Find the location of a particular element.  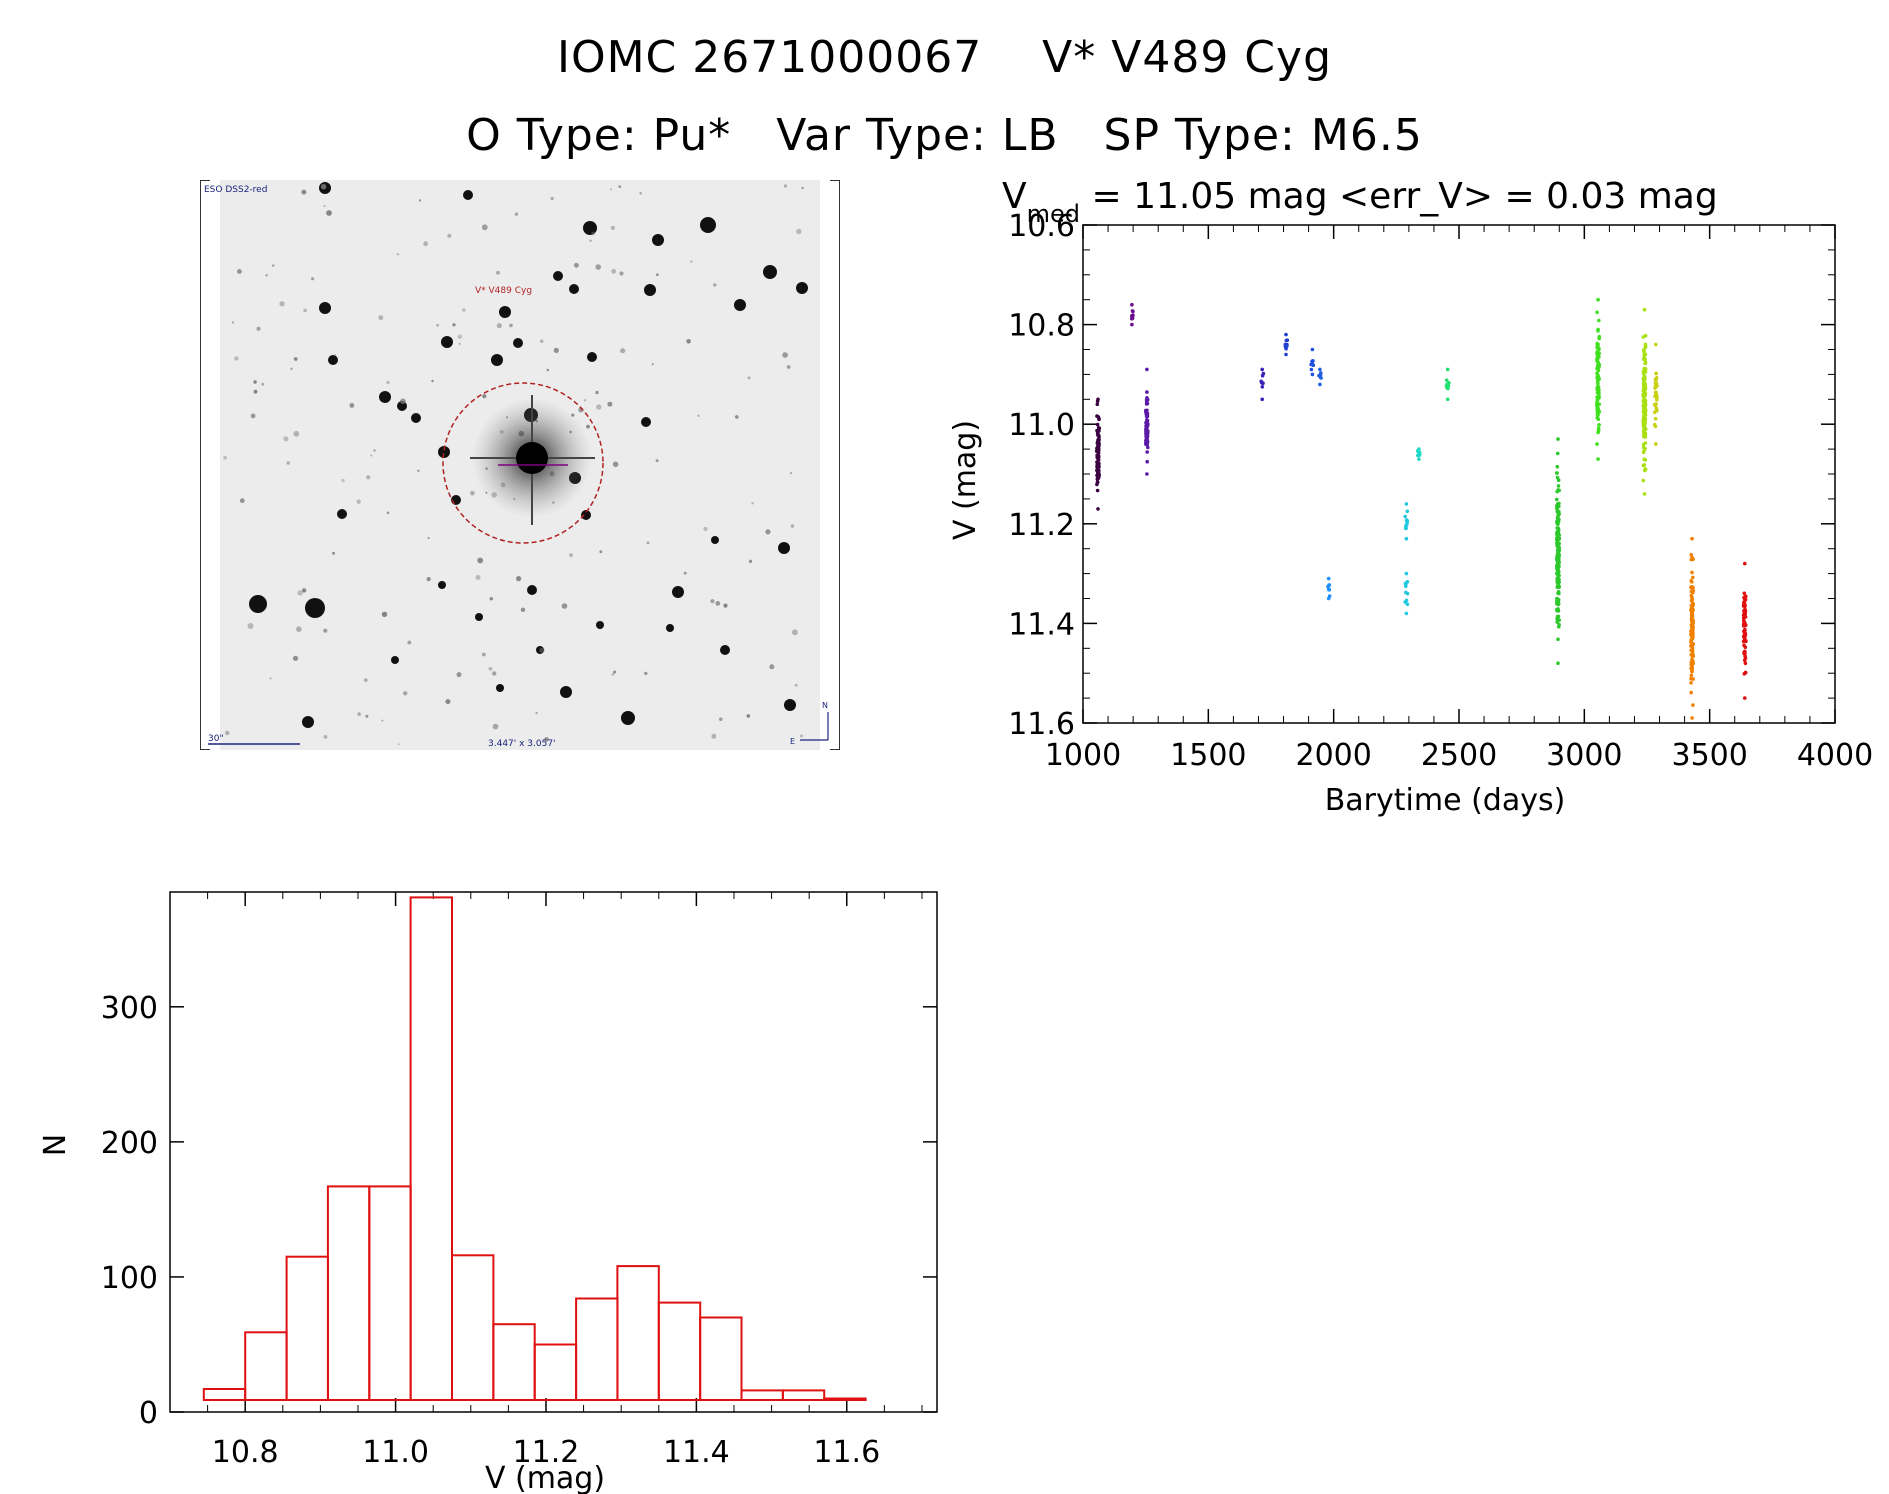

lc-frame is located at coordinates (1459, 474).